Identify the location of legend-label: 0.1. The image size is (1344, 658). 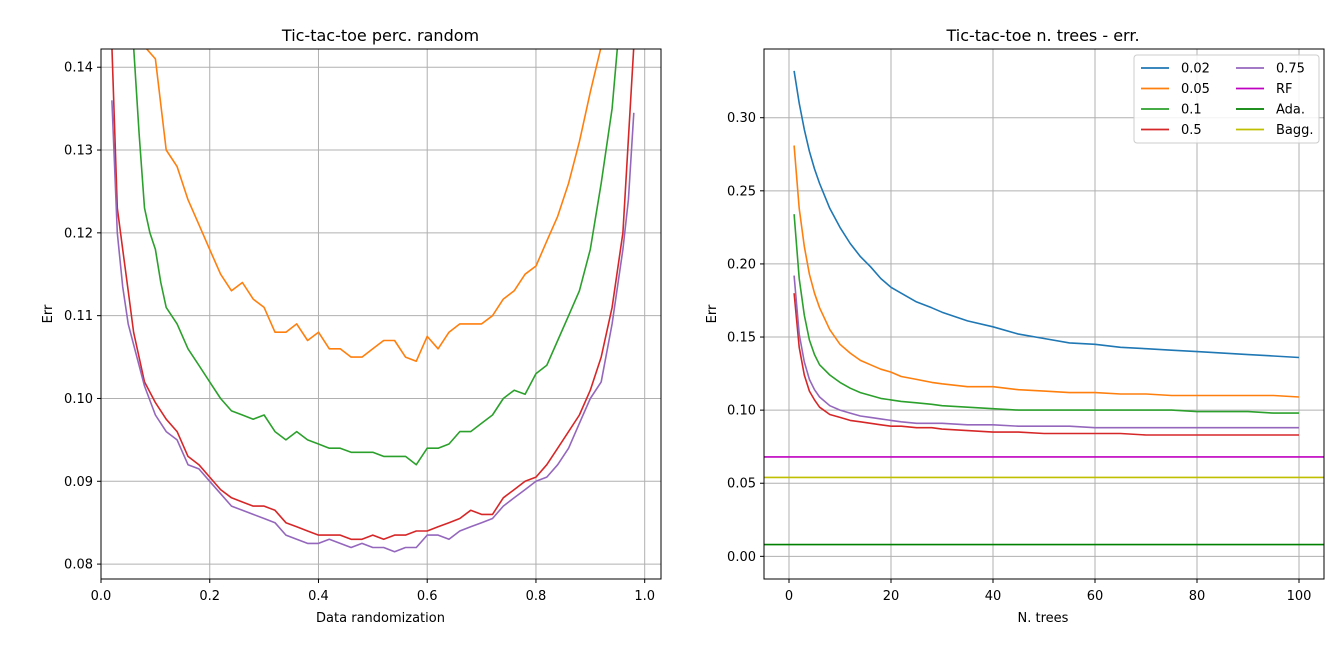
(1191, 110).